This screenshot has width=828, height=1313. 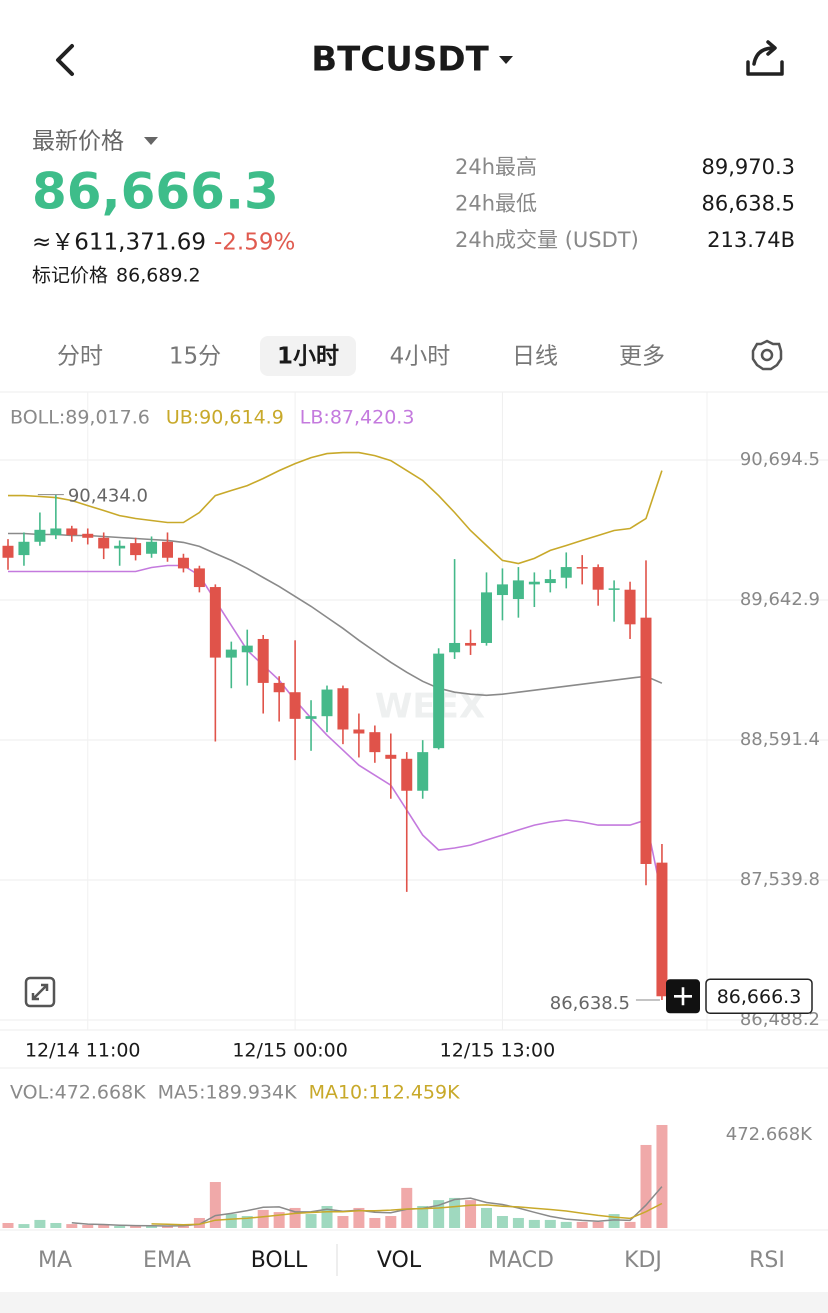 What do you see at coordinates (399, 1260) in the screenshot?
I see `indicator-tab: VOL` at bounding box center [399, 1260].